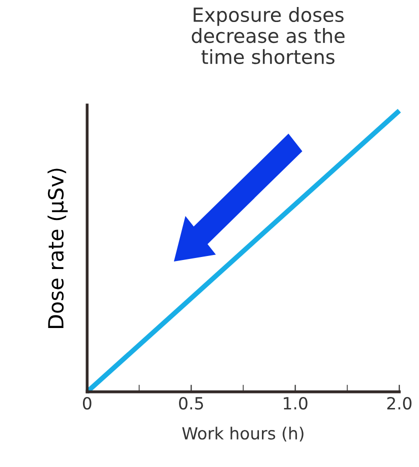 This screenshot has width=419, height=467. What do you see at coordinates (268, 35) in the screenshot?
I see `text: Exposure doses decrease as the time shortens` at bounding box center [268, 35].